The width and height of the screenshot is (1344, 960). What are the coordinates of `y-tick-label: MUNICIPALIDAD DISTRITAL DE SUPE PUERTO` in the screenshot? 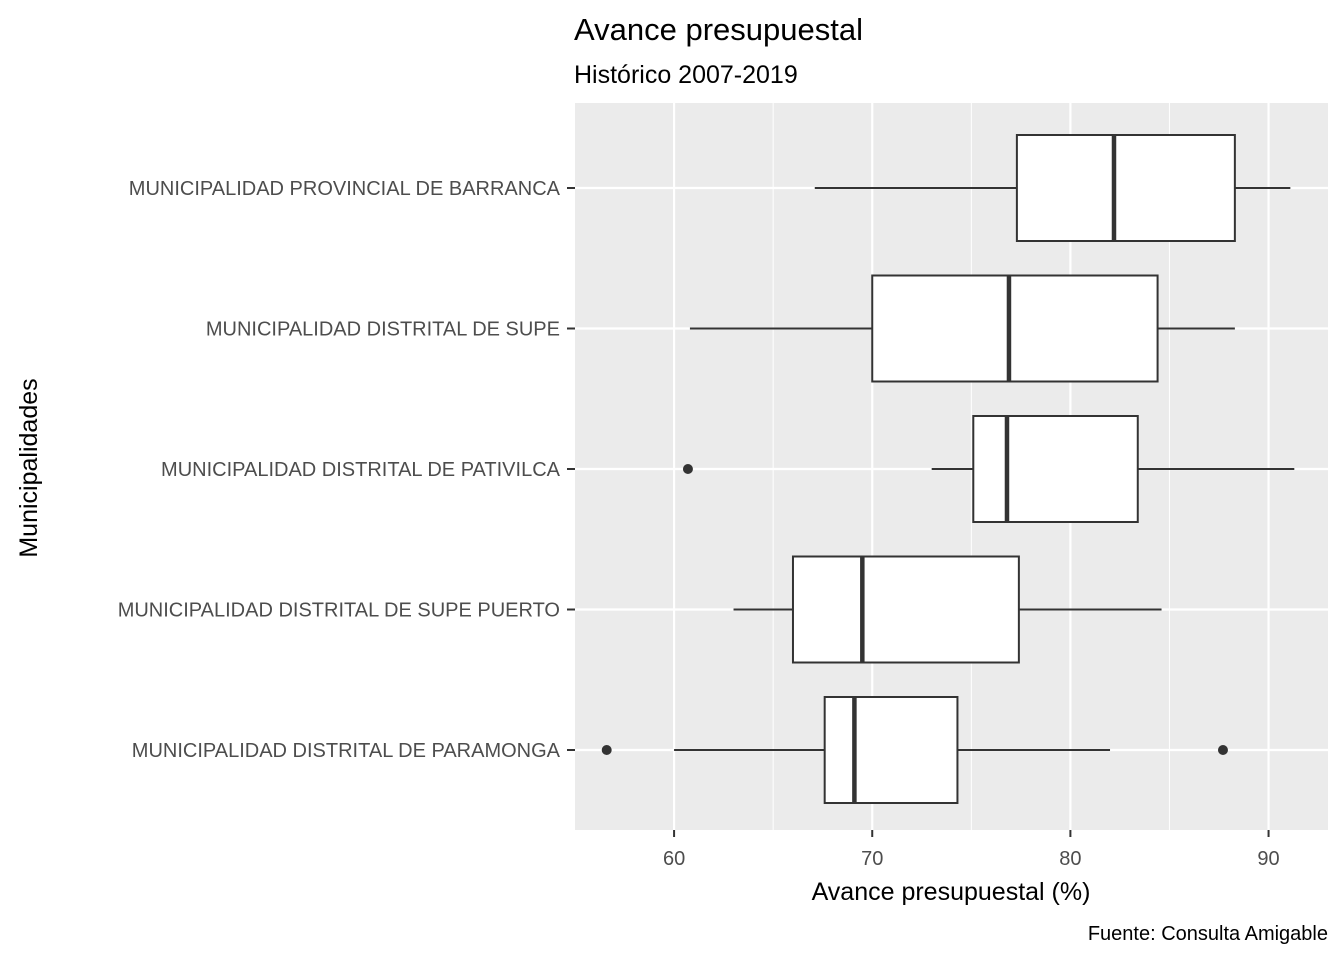 It's located at (339, 611).